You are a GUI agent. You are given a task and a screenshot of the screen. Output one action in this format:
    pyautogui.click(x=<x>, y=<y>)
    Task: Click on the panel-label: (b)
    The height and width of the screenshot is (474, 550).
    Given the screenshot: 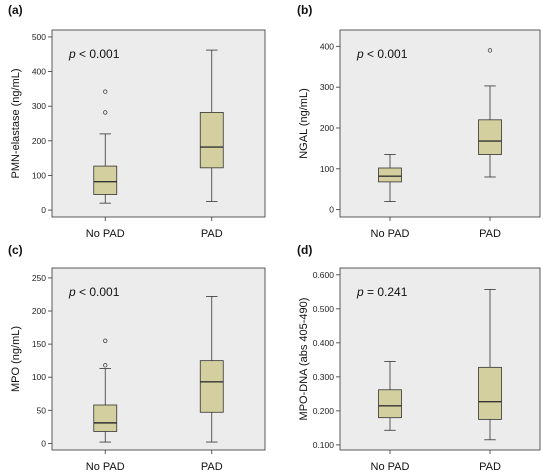 What is the action you would take?
    pyautogui.click(x=304, y=10)
    